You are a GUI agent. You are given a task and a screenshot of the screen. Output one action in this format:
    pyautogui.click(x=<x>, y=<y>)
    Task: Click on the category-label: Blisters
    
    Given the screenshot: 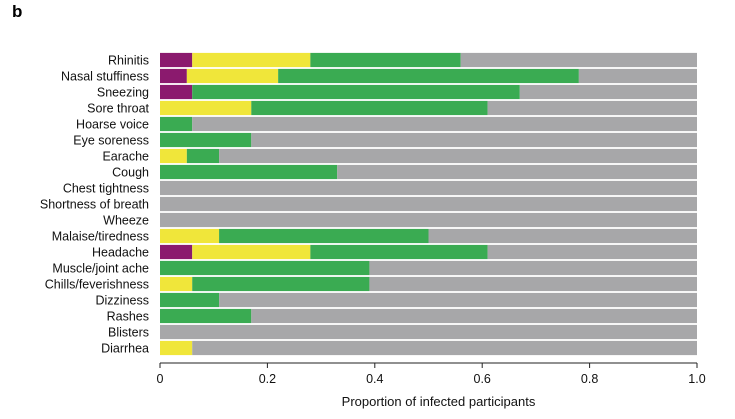 What is the action you would take?
    pyautogui.click(x=128, y=333)
    